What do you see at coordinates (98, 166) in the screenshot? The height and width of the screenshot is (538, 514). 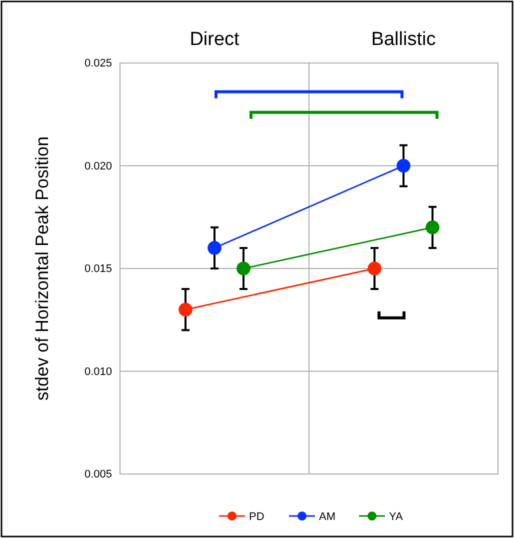 I see `y-tick-label: 0.020` at bounding box center [98, 166].